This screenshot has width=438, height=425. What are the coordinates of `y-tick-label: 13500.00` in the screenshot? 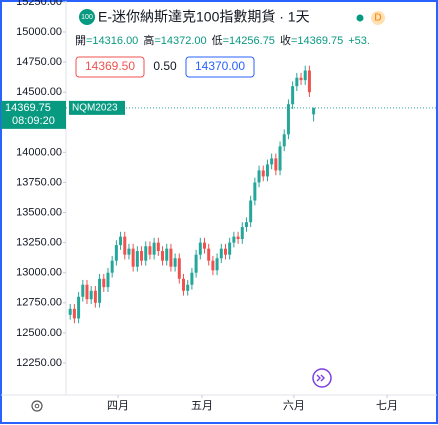 It's located at (39, 212).